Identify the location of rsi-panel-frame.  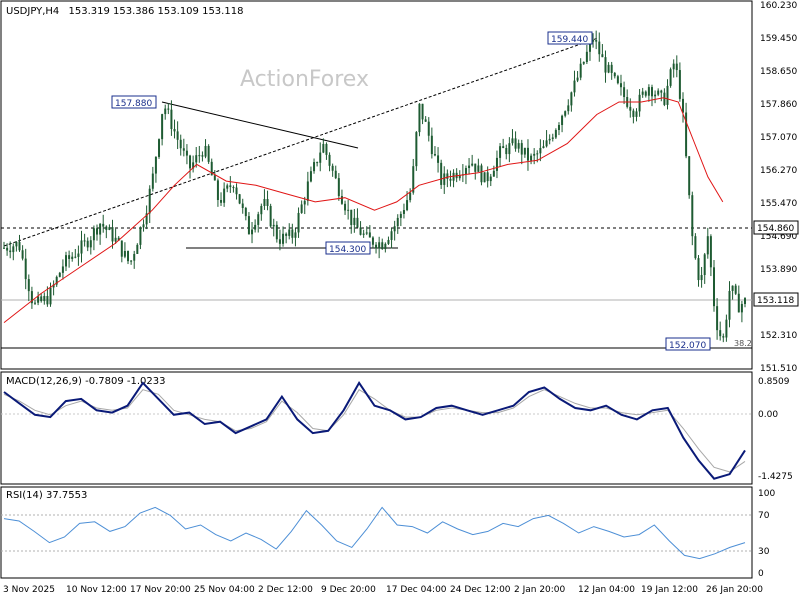
(376, 532).